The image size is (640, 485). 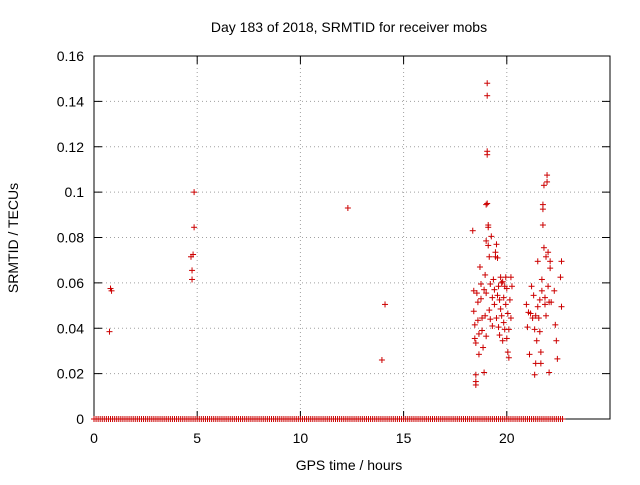 What do you see at coordinates (70, 283) in the screenshot?
I see `y-tick-label: 0.06` at bounding box center [70, 283].